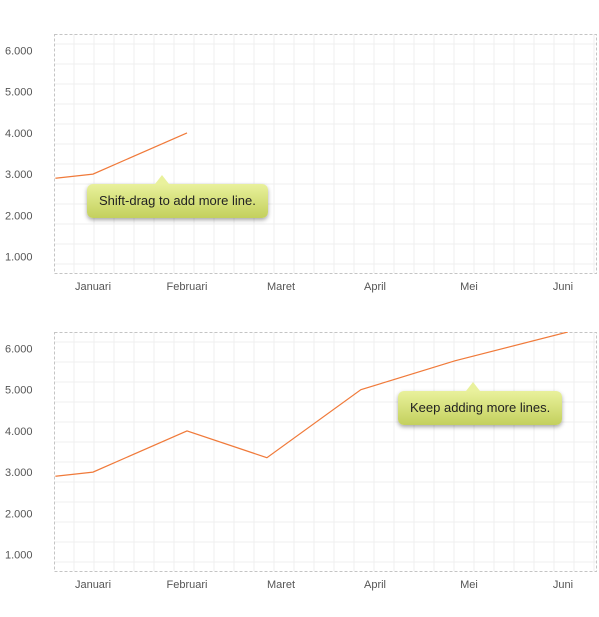 Image resolution: width=599 pixels, height=617 pixels. I want to click on bottom-x-tick-label: Maret, so click(281, 585).